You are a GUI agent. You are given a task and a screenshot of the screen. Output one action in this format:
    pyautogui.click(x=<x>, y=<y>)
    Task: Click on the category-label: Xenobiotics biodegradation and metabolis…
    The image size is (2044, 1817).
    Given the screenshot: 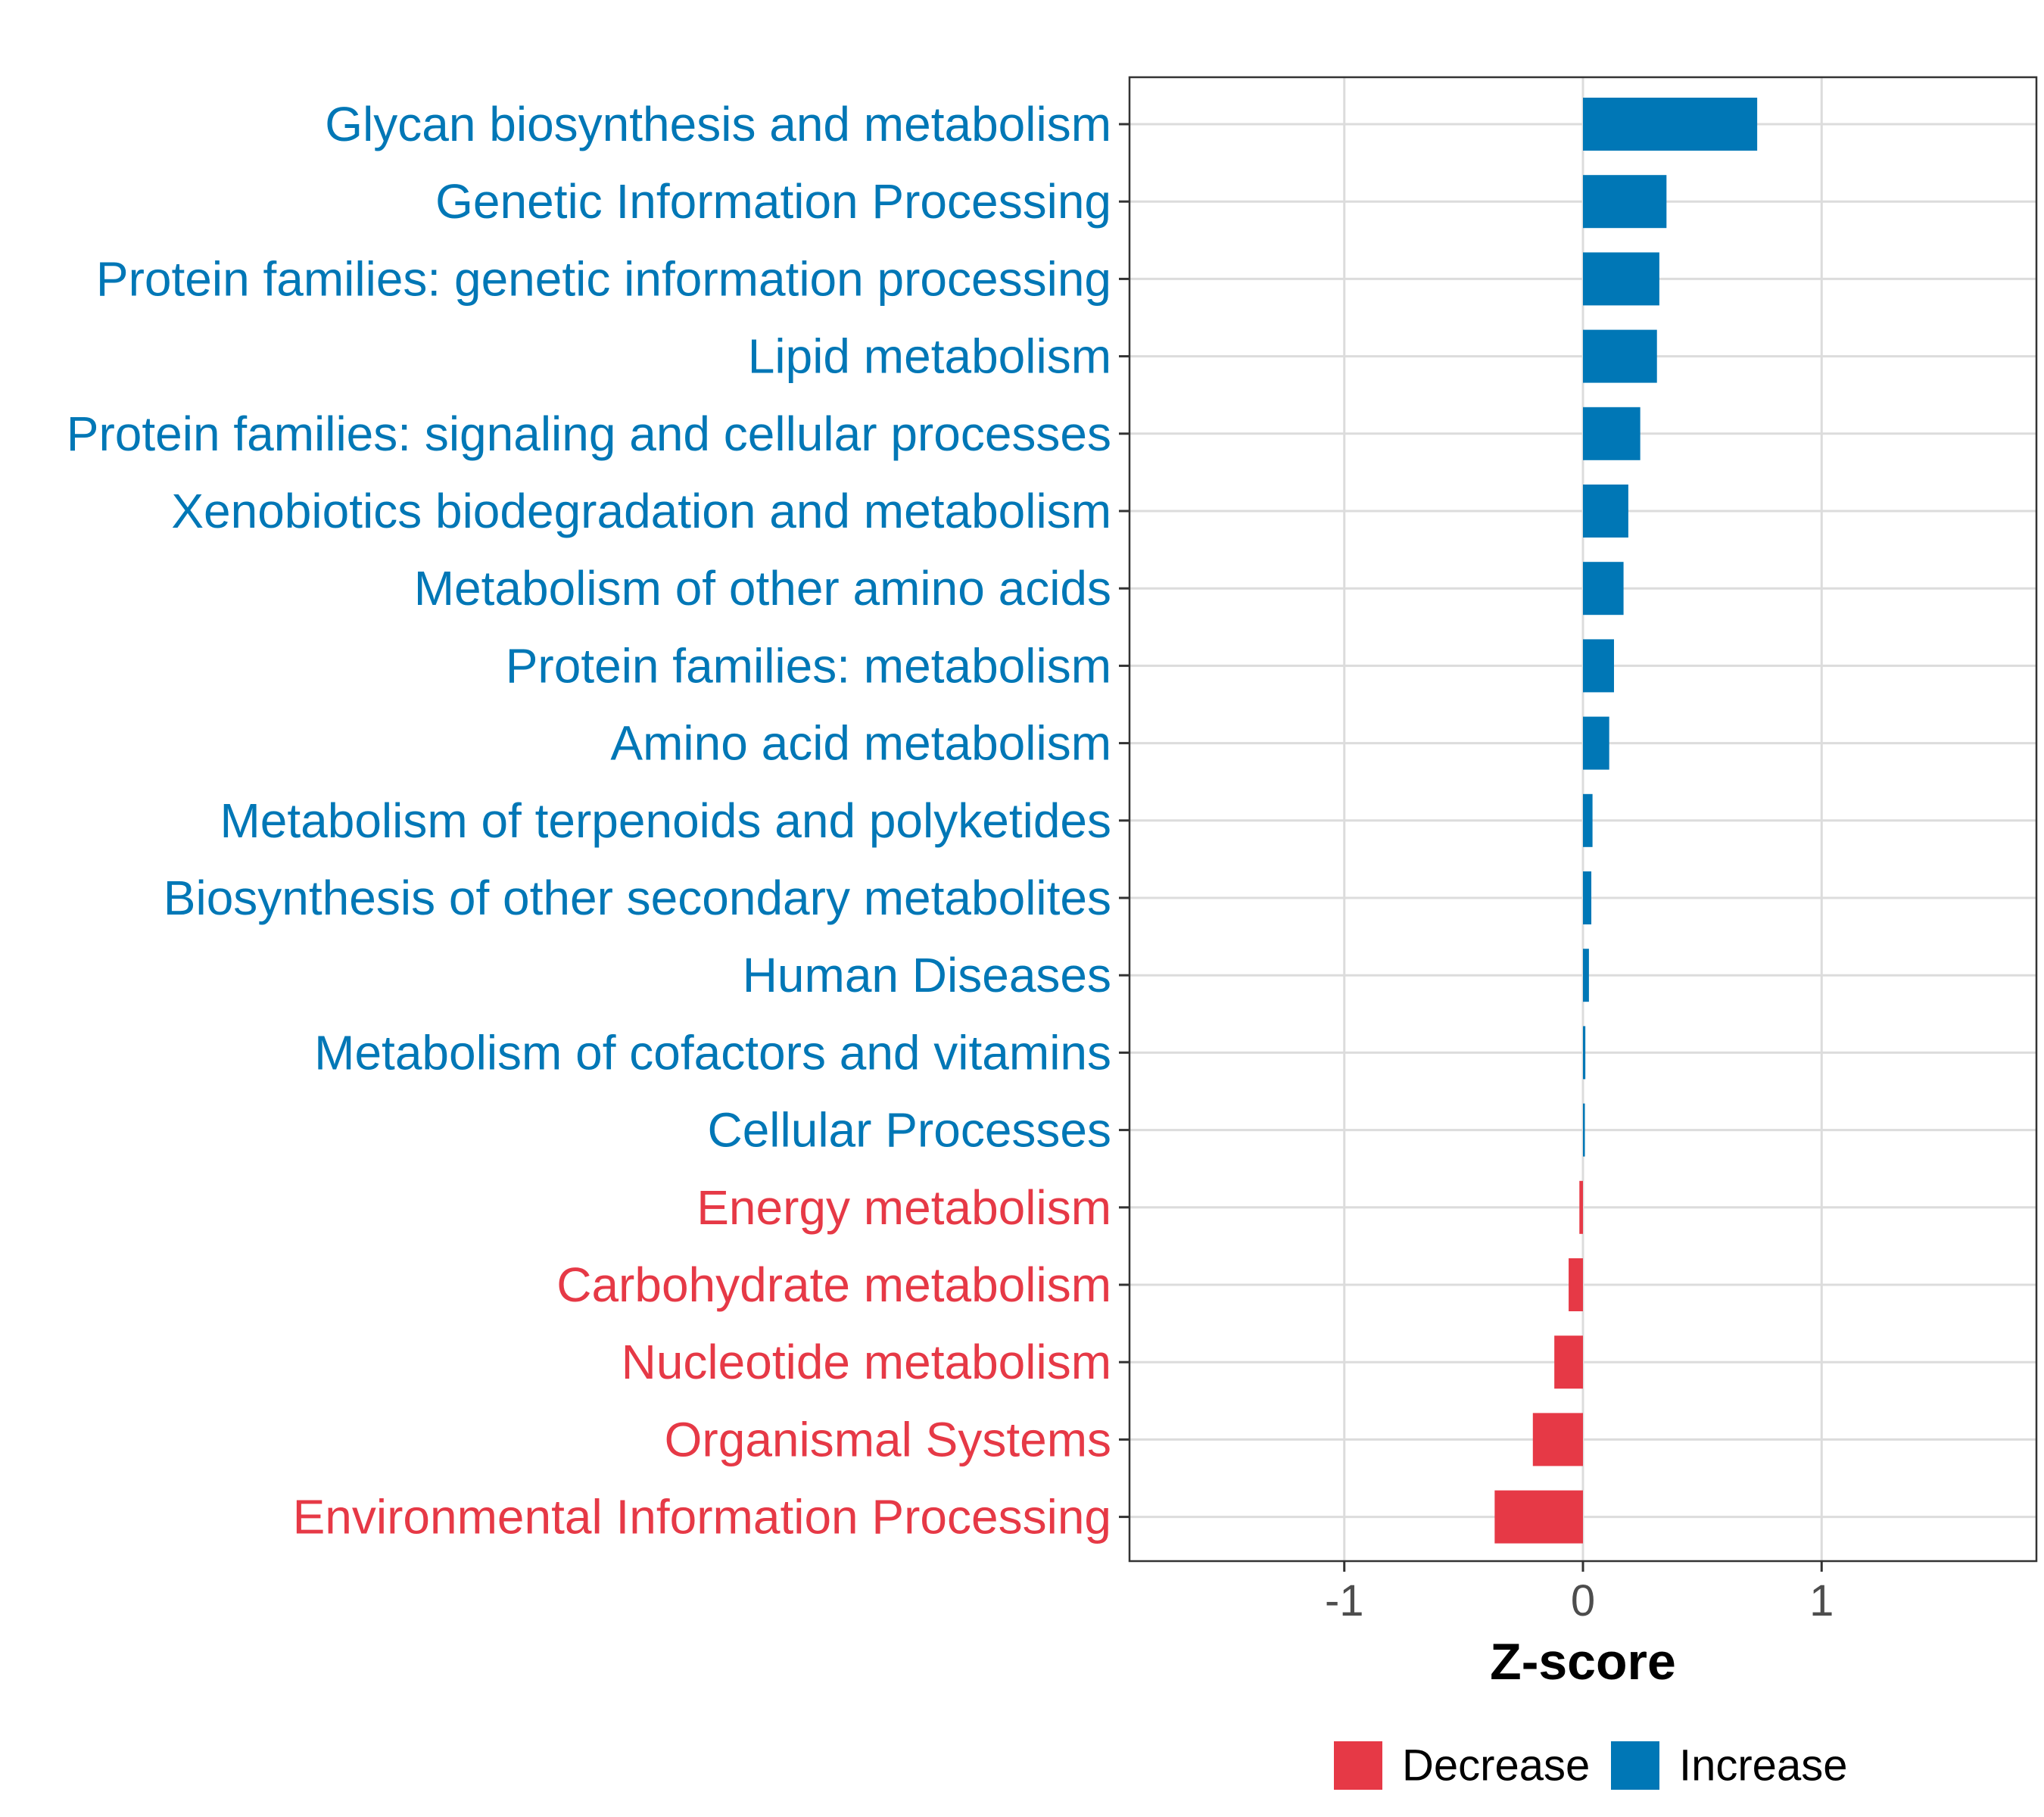 What is the action you would take?
    pyautogui.click(x=641, y=511)
    